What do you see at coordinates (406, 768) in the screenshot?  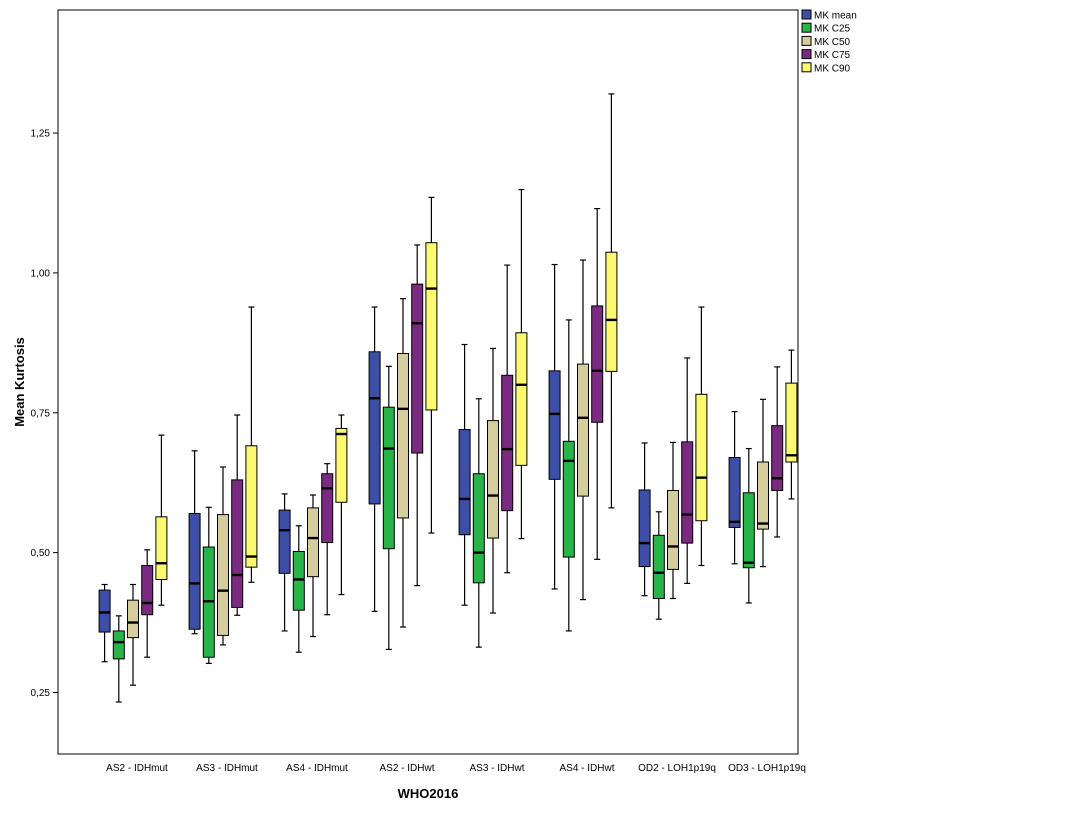 I see `x-tick-label-3: AS2 - IDHwt` at bounding box center [406, 768].